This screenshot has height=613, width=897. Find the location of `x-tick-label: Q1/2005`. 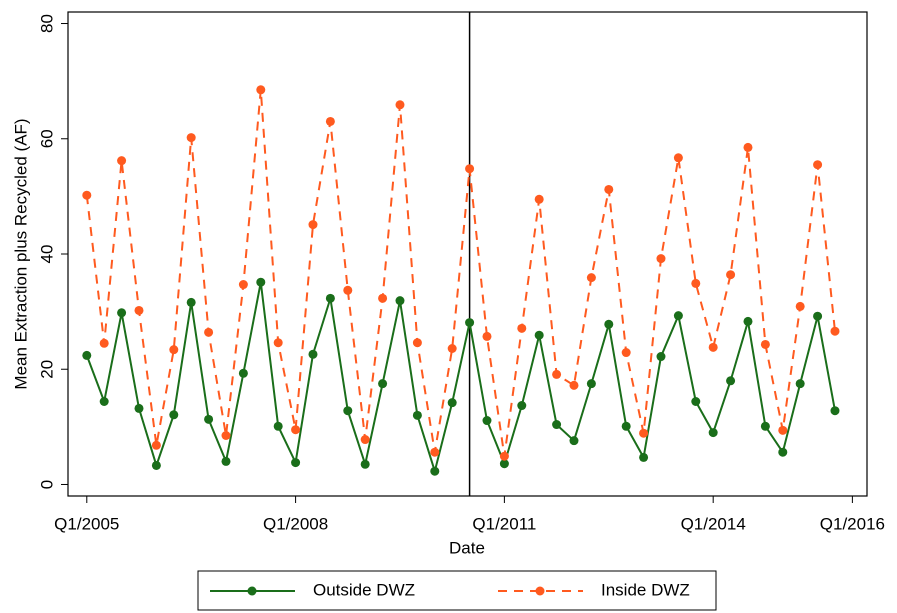

x-tick-label: Q1/2005 is located at coordinates (86, 523).